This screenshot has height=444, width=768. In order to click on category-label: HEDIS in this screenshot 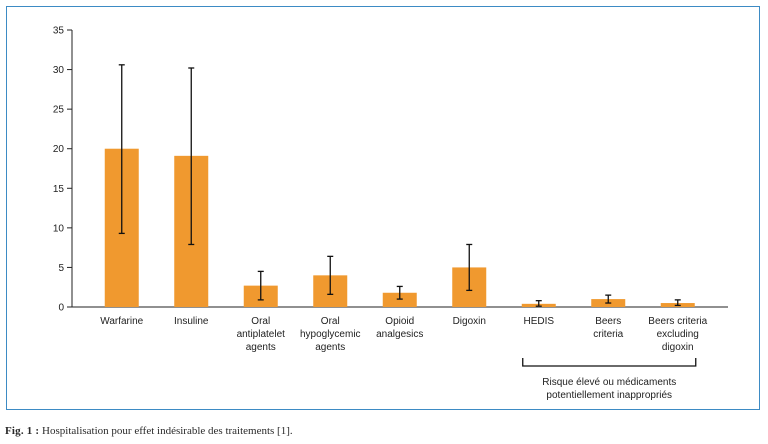, I will do `click(538, 321)`.